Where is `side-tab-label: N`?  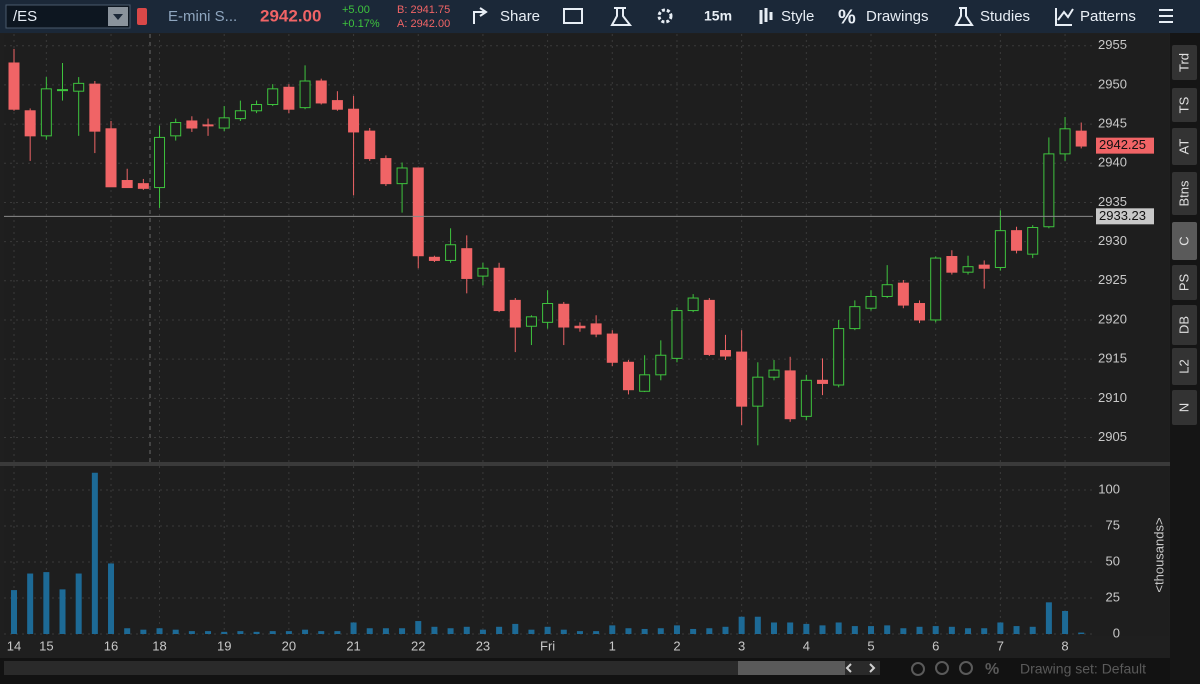
side-tab-label: N is located at coordinates (1183, 407).